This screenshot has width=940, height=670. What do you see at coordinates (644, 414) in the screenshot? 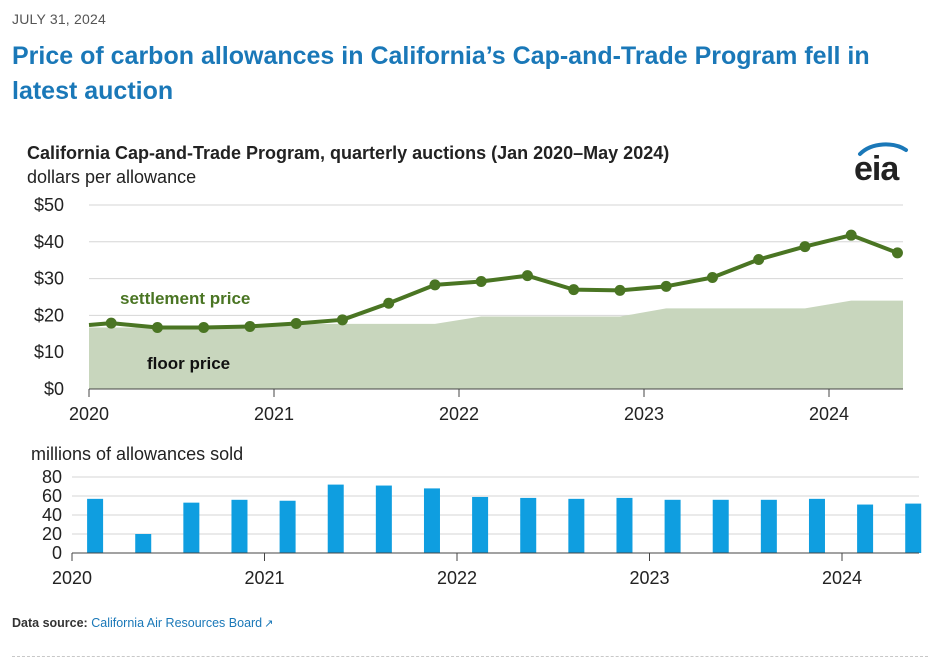
I see `price-x-tick-label: 2023` at bounding box center [644, 414].